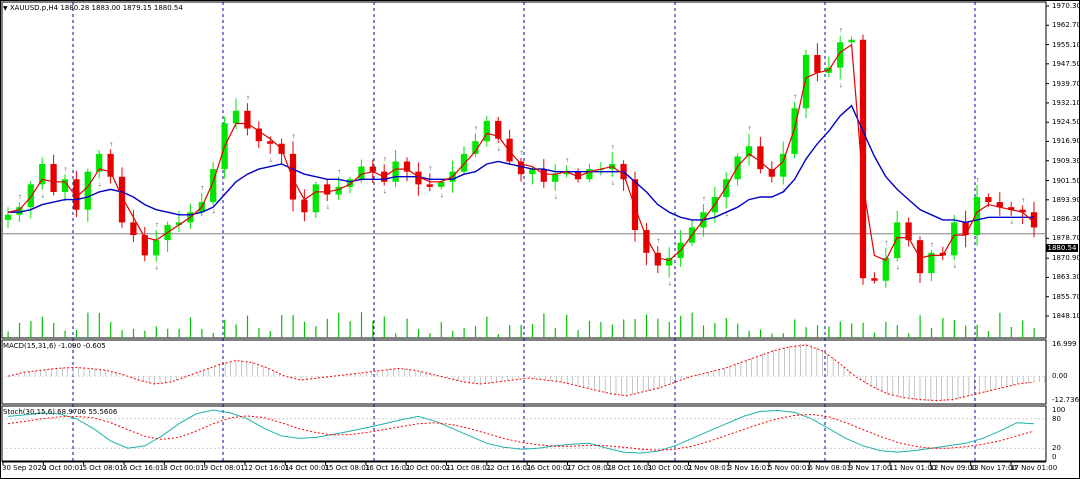  Describe the element at coordinates (1066, 102) in the screenshot. I see `price-tick-label: 1932.10` at that location.